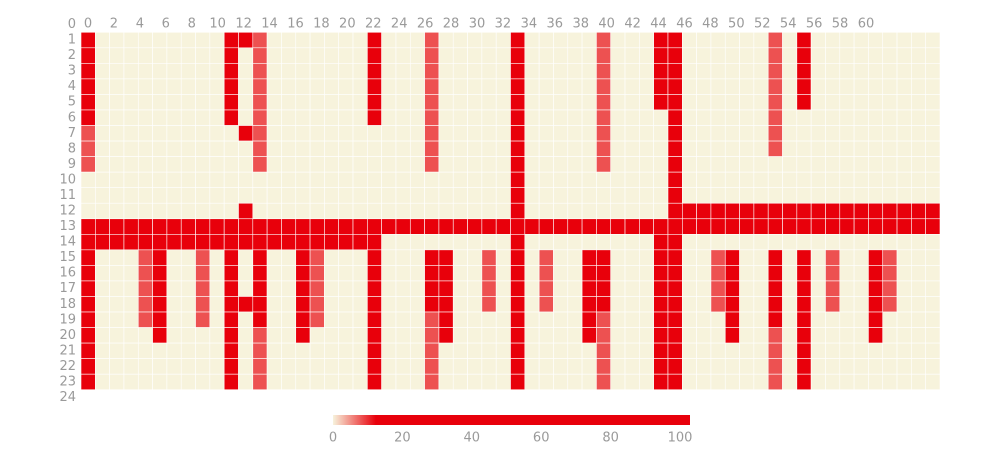 The width and height of the screenshot is (1000, 453). I want to click on y-tick-label: 7, so click(72, 133).